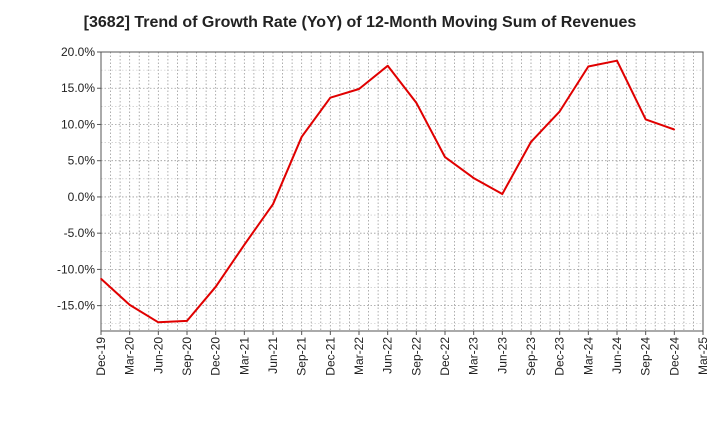 This screenshot has width=720, height=440. I want to click on x-tick-label: Jun-20, so click(158, 355).